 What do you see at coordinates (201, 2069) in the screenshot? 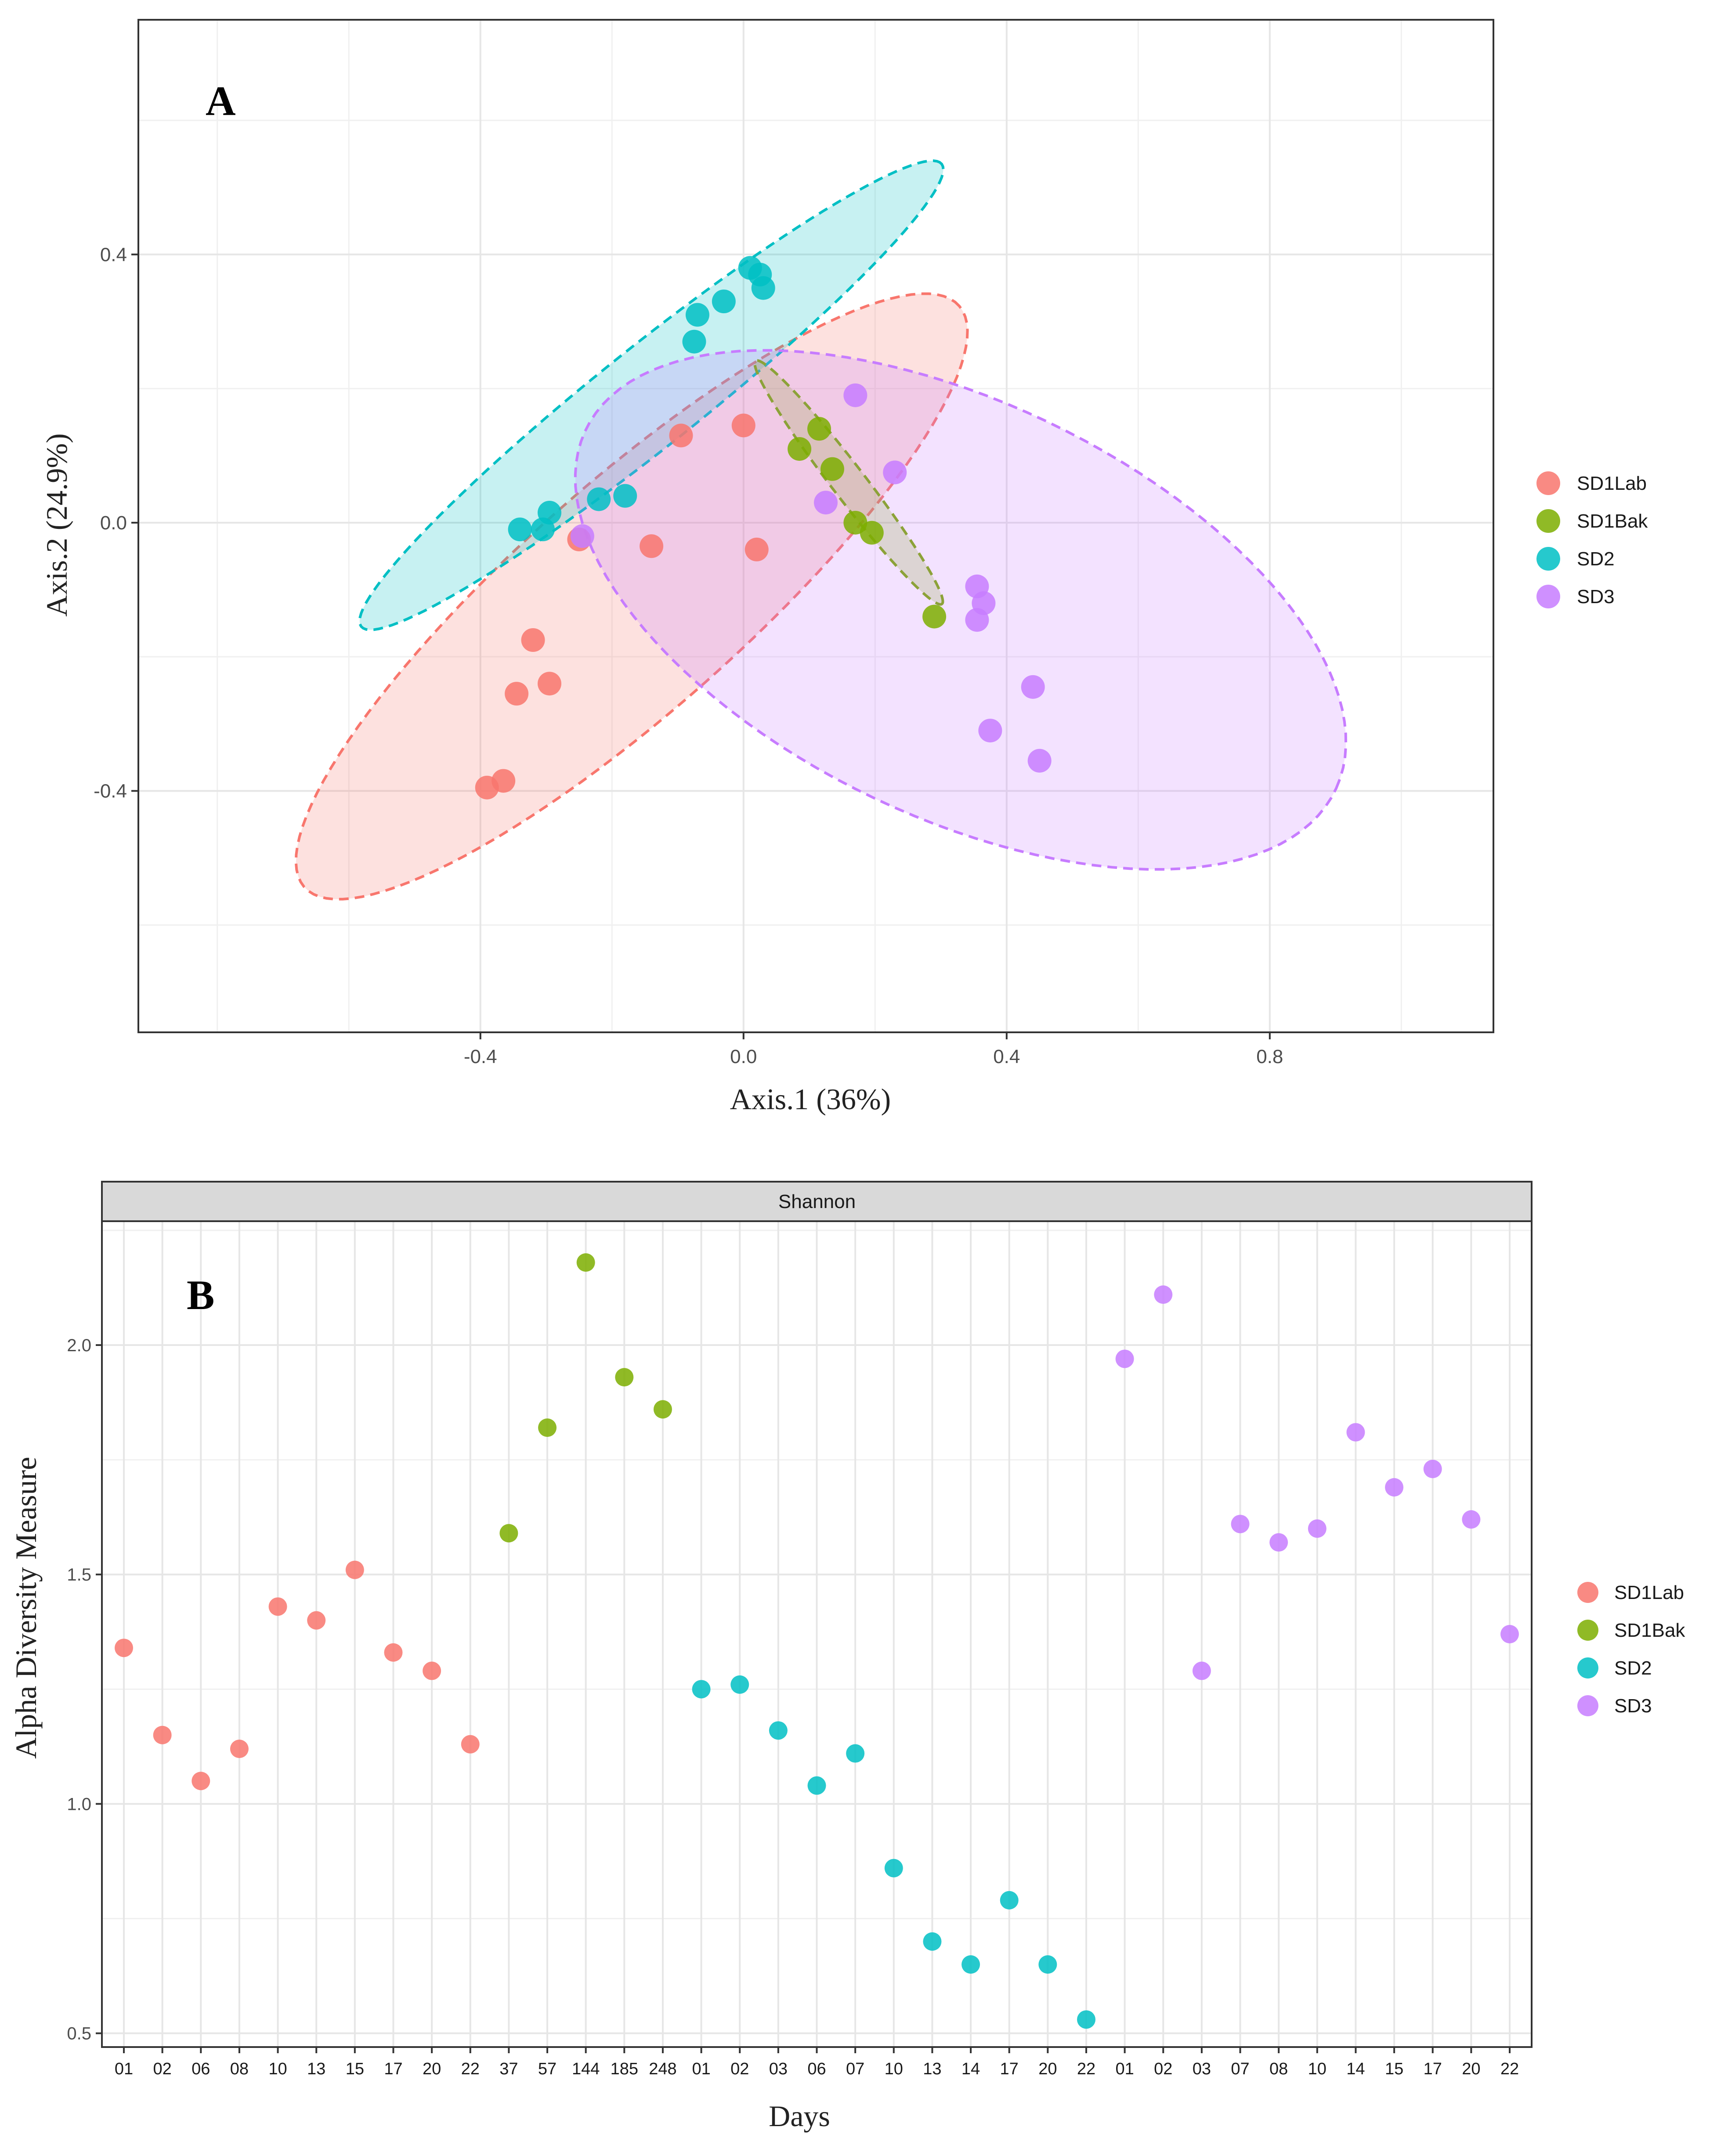
I see `x-tick-label: 06` at bounding box center [201, 2069].